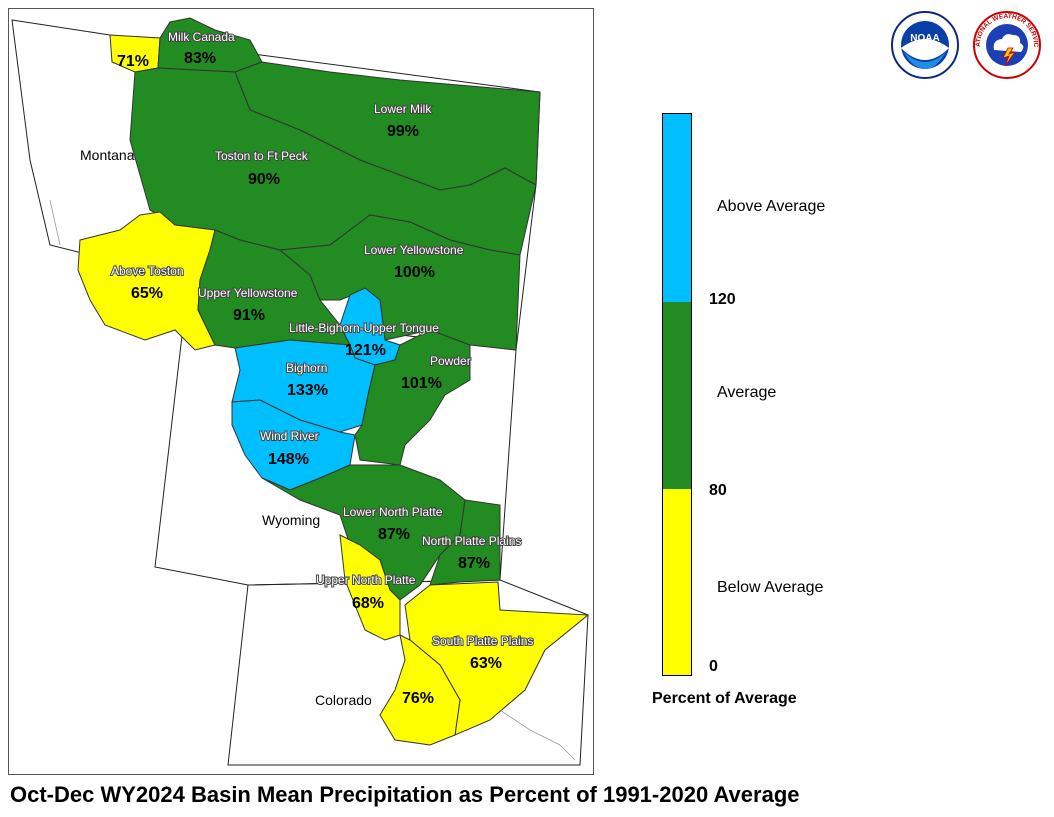 The width and height of the screenshot is (1054, 817). Describe the element at coordinates (147, 271) in the screenshot. I see `basin-name-above-toston: Above Toston` at that location.